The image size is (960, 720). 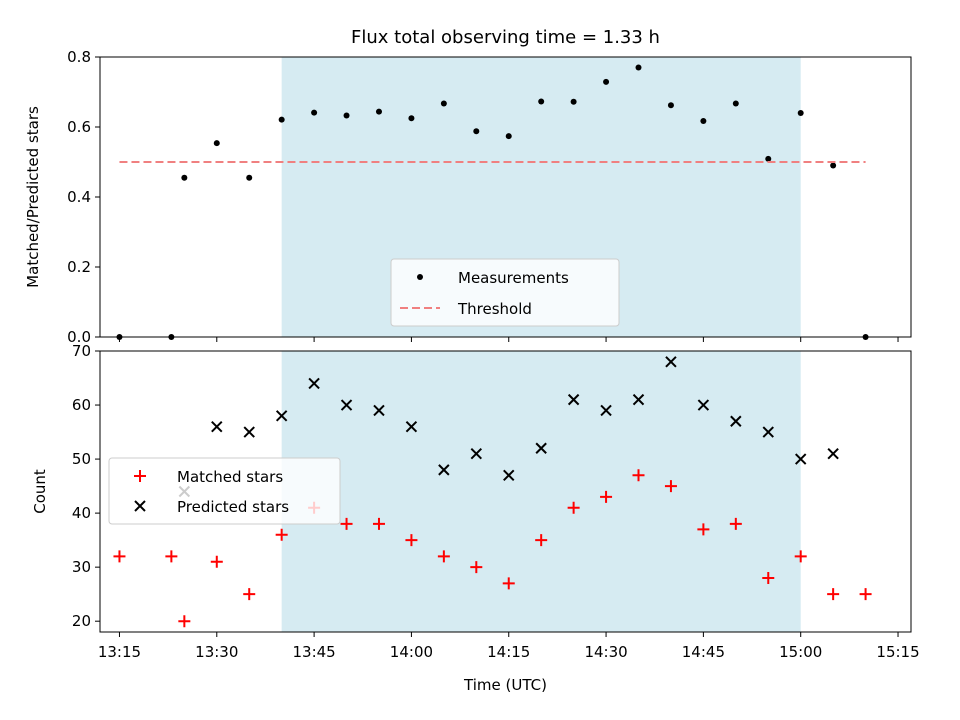 What do you see at coordinates (79, 337) in the screenshot?
I see `y-tick-label: 0.0` at bounding box center [79, 337].